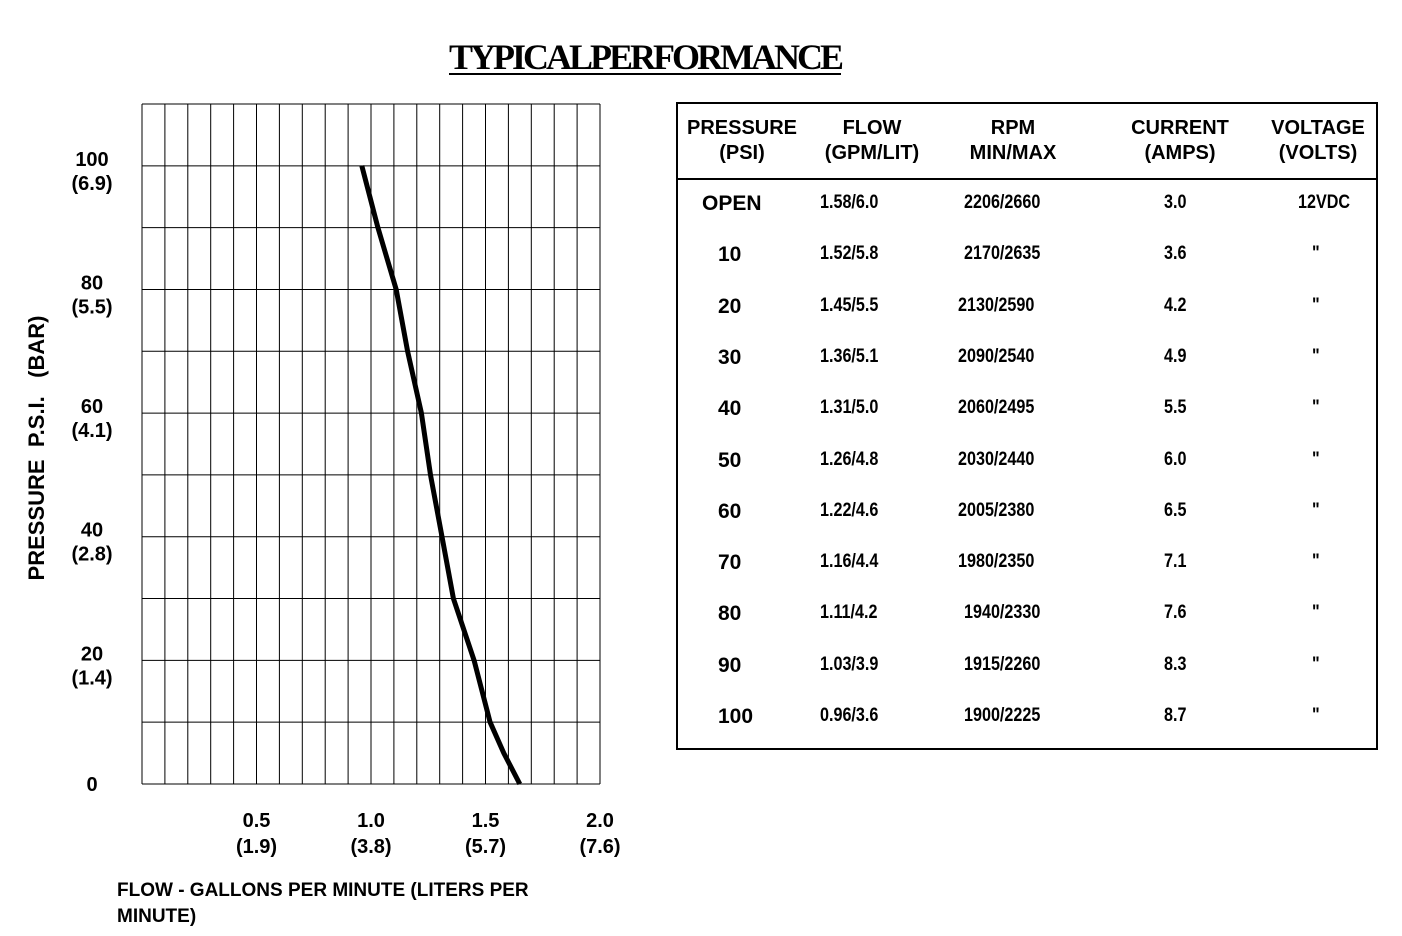 The width and height of the screenshot is (1402, 936). What do you see at coordinates (36, 448) in the screenshot?
I see `y-axis-label: PRESSURE P.S.I. (BAR)` at bounding box center [36, 448].